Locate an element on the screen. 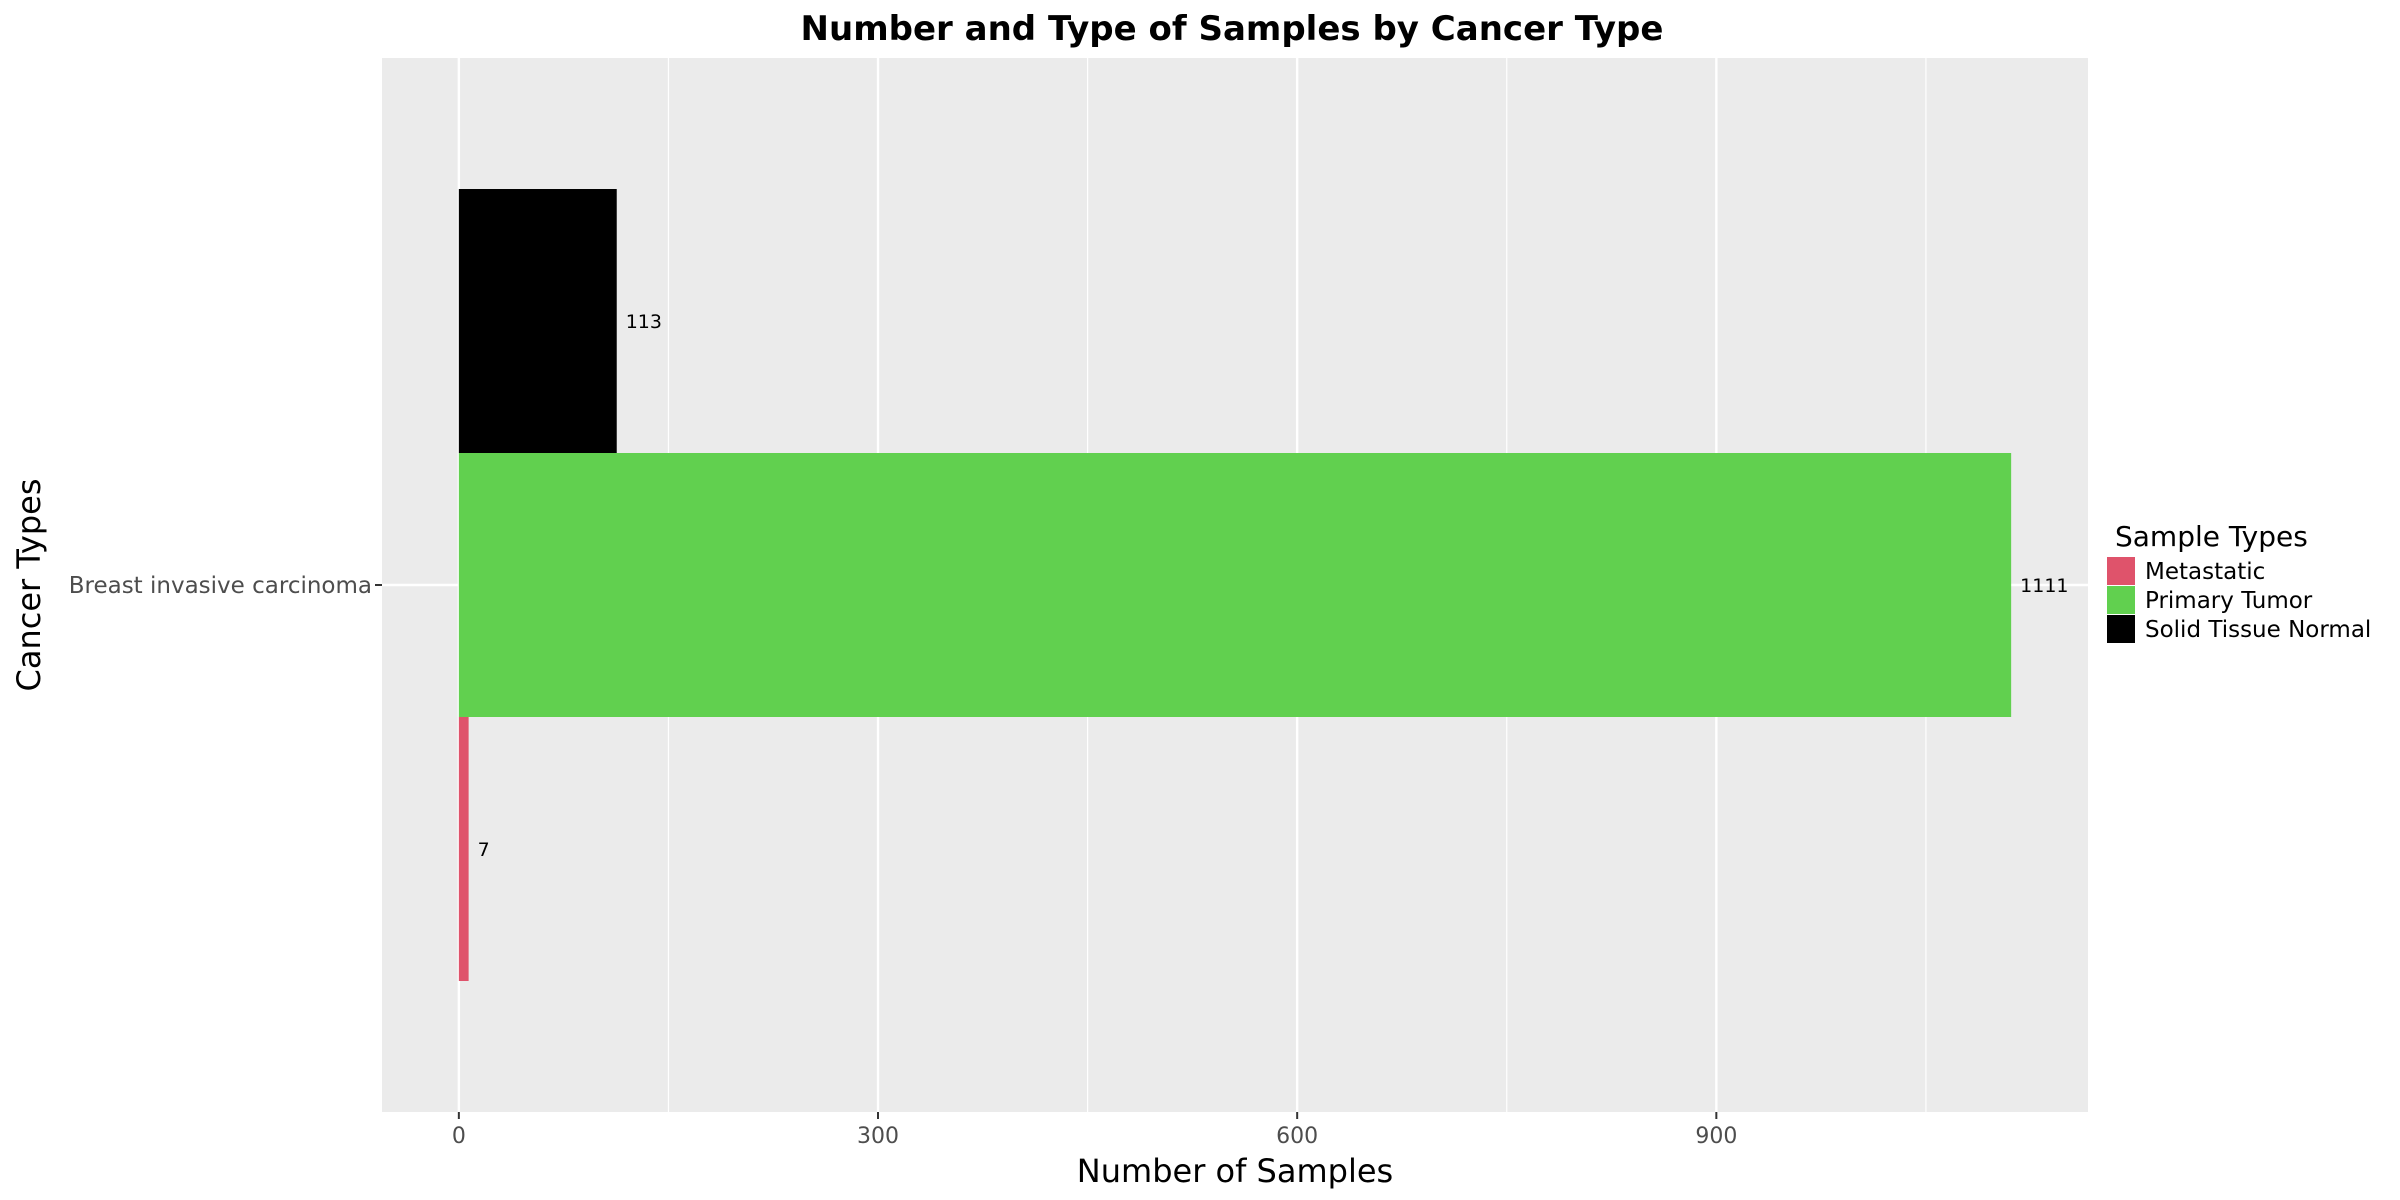 Image resolution: width=2400 pixels, height=1200 pixels. y-axis: Breast invasive carcinoma is located at coordinates (225, 586).